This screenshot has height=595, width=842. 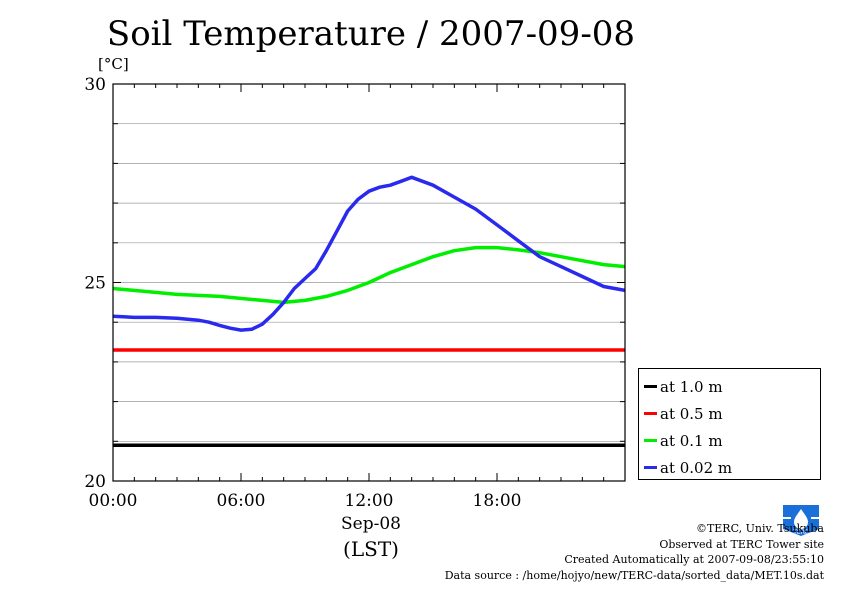 What do you see at coordinates (497, 501) in the screenshot?
I see `x-tick-label: 18:00` at bounding box center [497, 501].